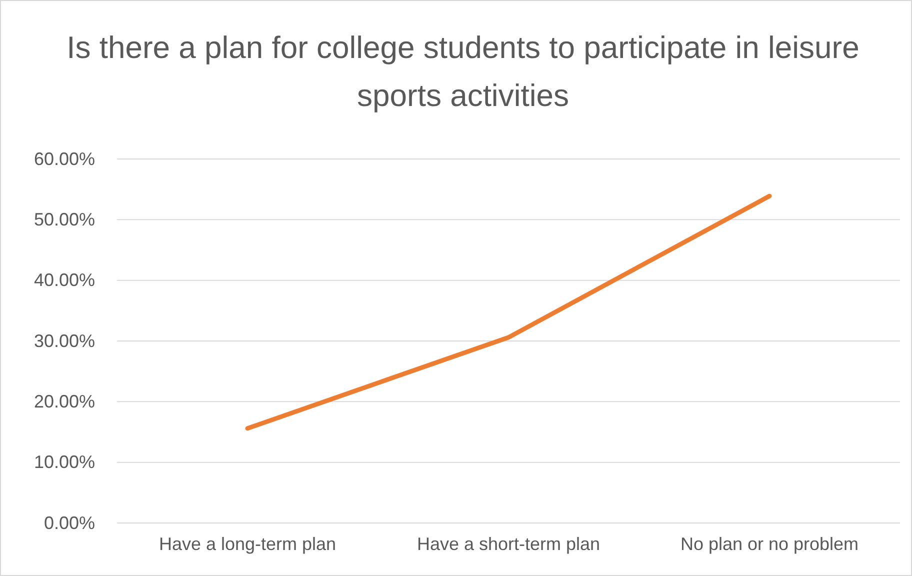  What do you see at coordinates (508, 544) in the screenshot?
I see `x-tick-label: Have a short-term plan` at bounding box center [508, 544].